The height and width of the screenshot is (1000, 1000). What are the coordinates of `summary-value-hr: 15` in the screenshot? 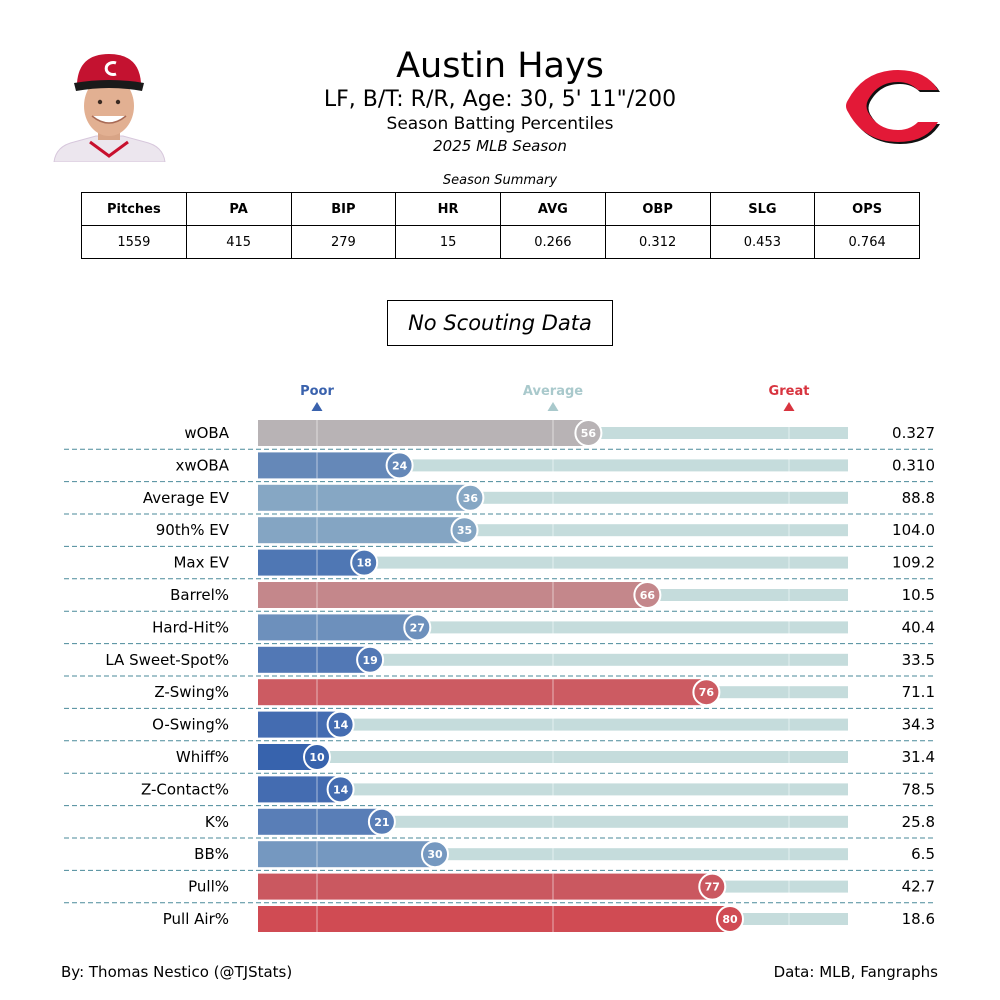 It's located at (448, 242).